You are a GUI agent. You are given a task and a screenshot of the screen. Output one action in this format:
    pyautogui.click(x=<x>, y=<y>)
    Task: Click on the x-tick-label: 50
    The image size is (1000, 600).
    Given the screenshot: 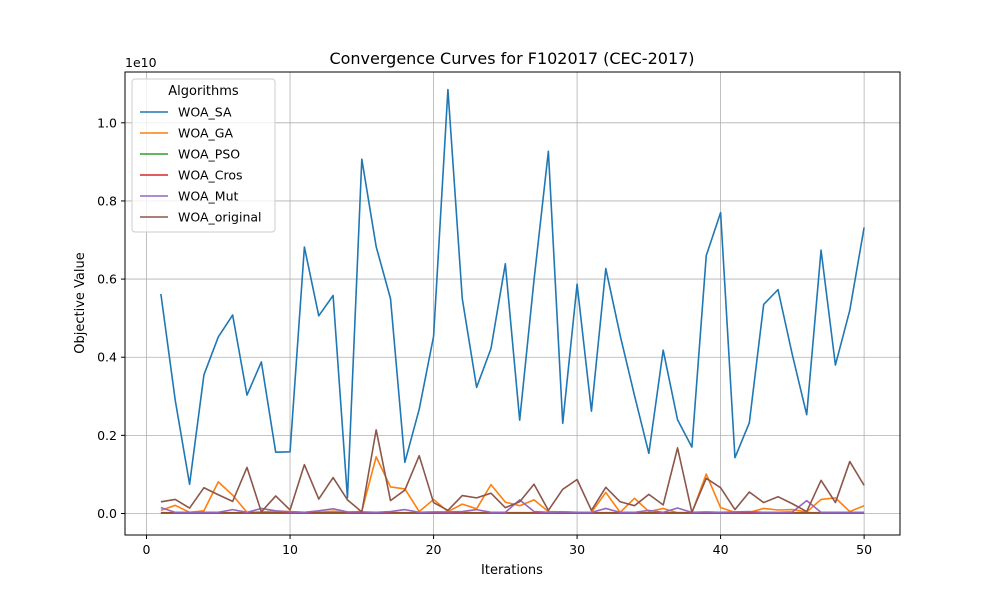 What is the action you would take?
    pyautogui.click(x=864, y=549)
    